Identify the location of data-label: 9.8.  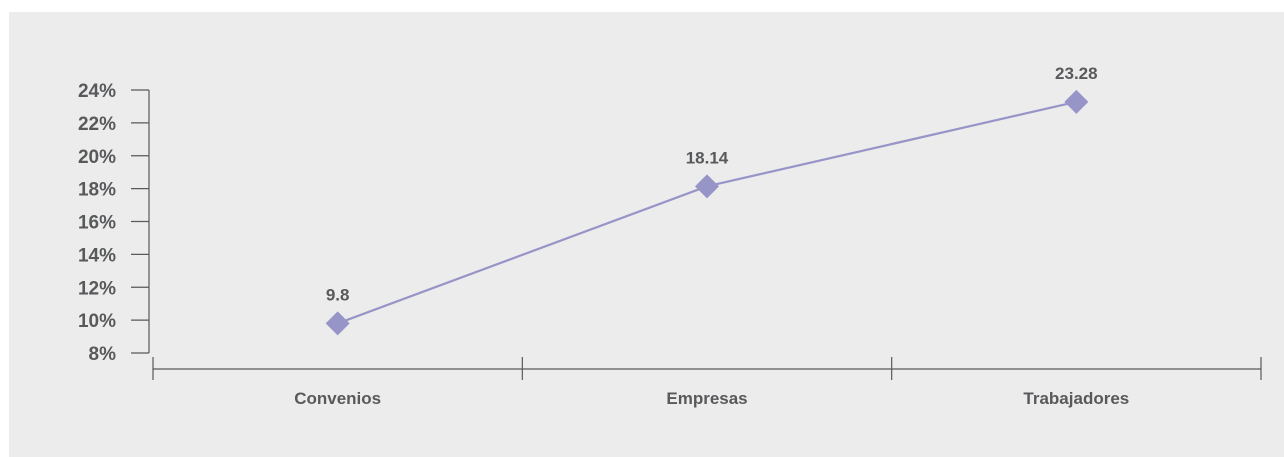
(338, 294).